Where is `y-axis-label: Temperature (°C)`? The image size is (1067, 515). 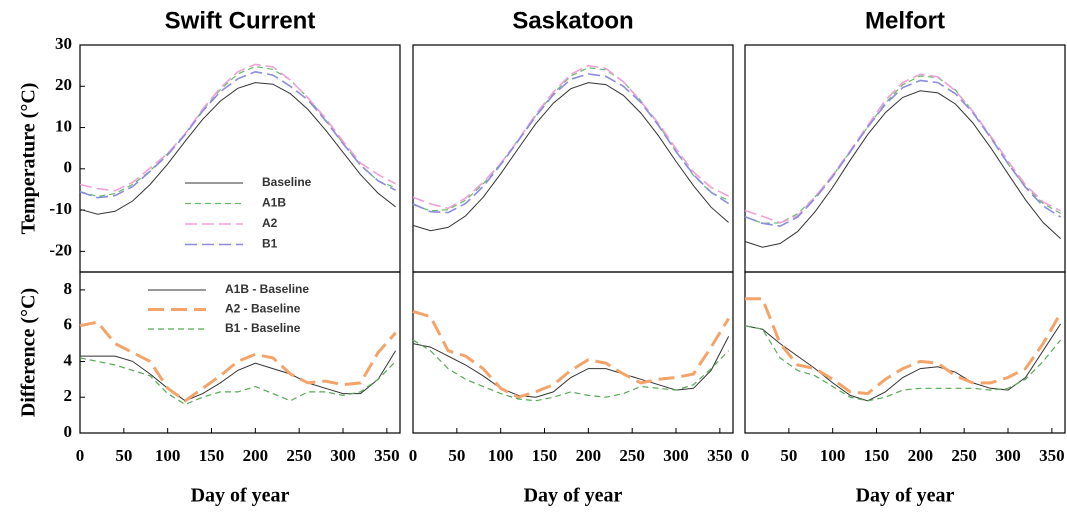 y-axis-label: Temperature (°C) is located at coordinates (29, 159).